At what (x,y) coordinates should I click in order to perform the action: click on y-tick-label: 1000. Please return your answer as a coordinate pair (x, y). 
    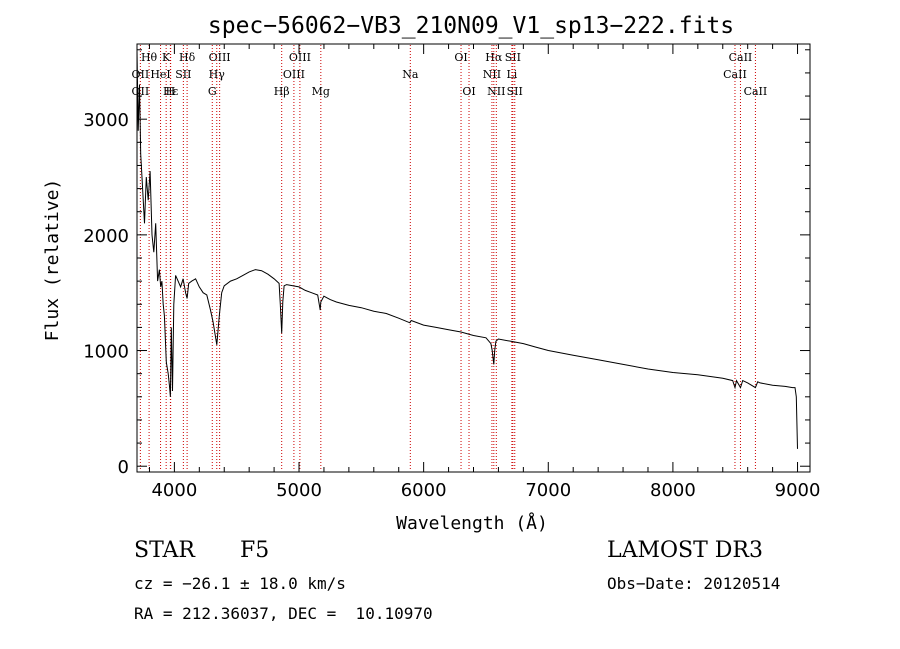
    Looking at the image, I should click on (106, 352).